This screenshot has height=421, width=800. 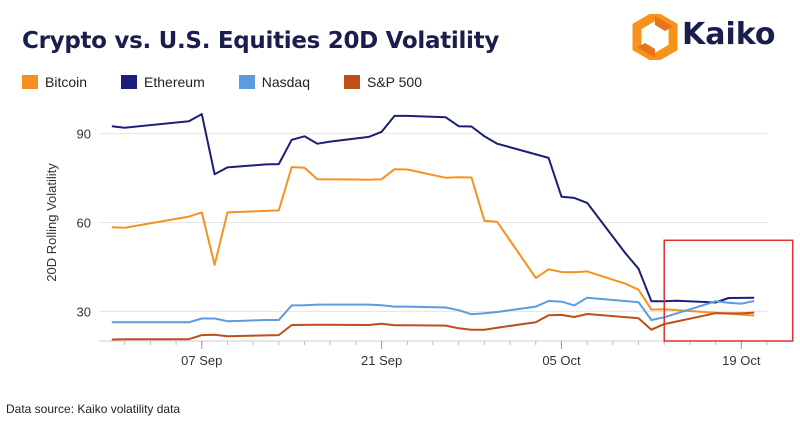 What do you see at coordinates (174, 82) in the screenshot?
I see `legend-label: Ethereum` at bounding box center [174, 82].